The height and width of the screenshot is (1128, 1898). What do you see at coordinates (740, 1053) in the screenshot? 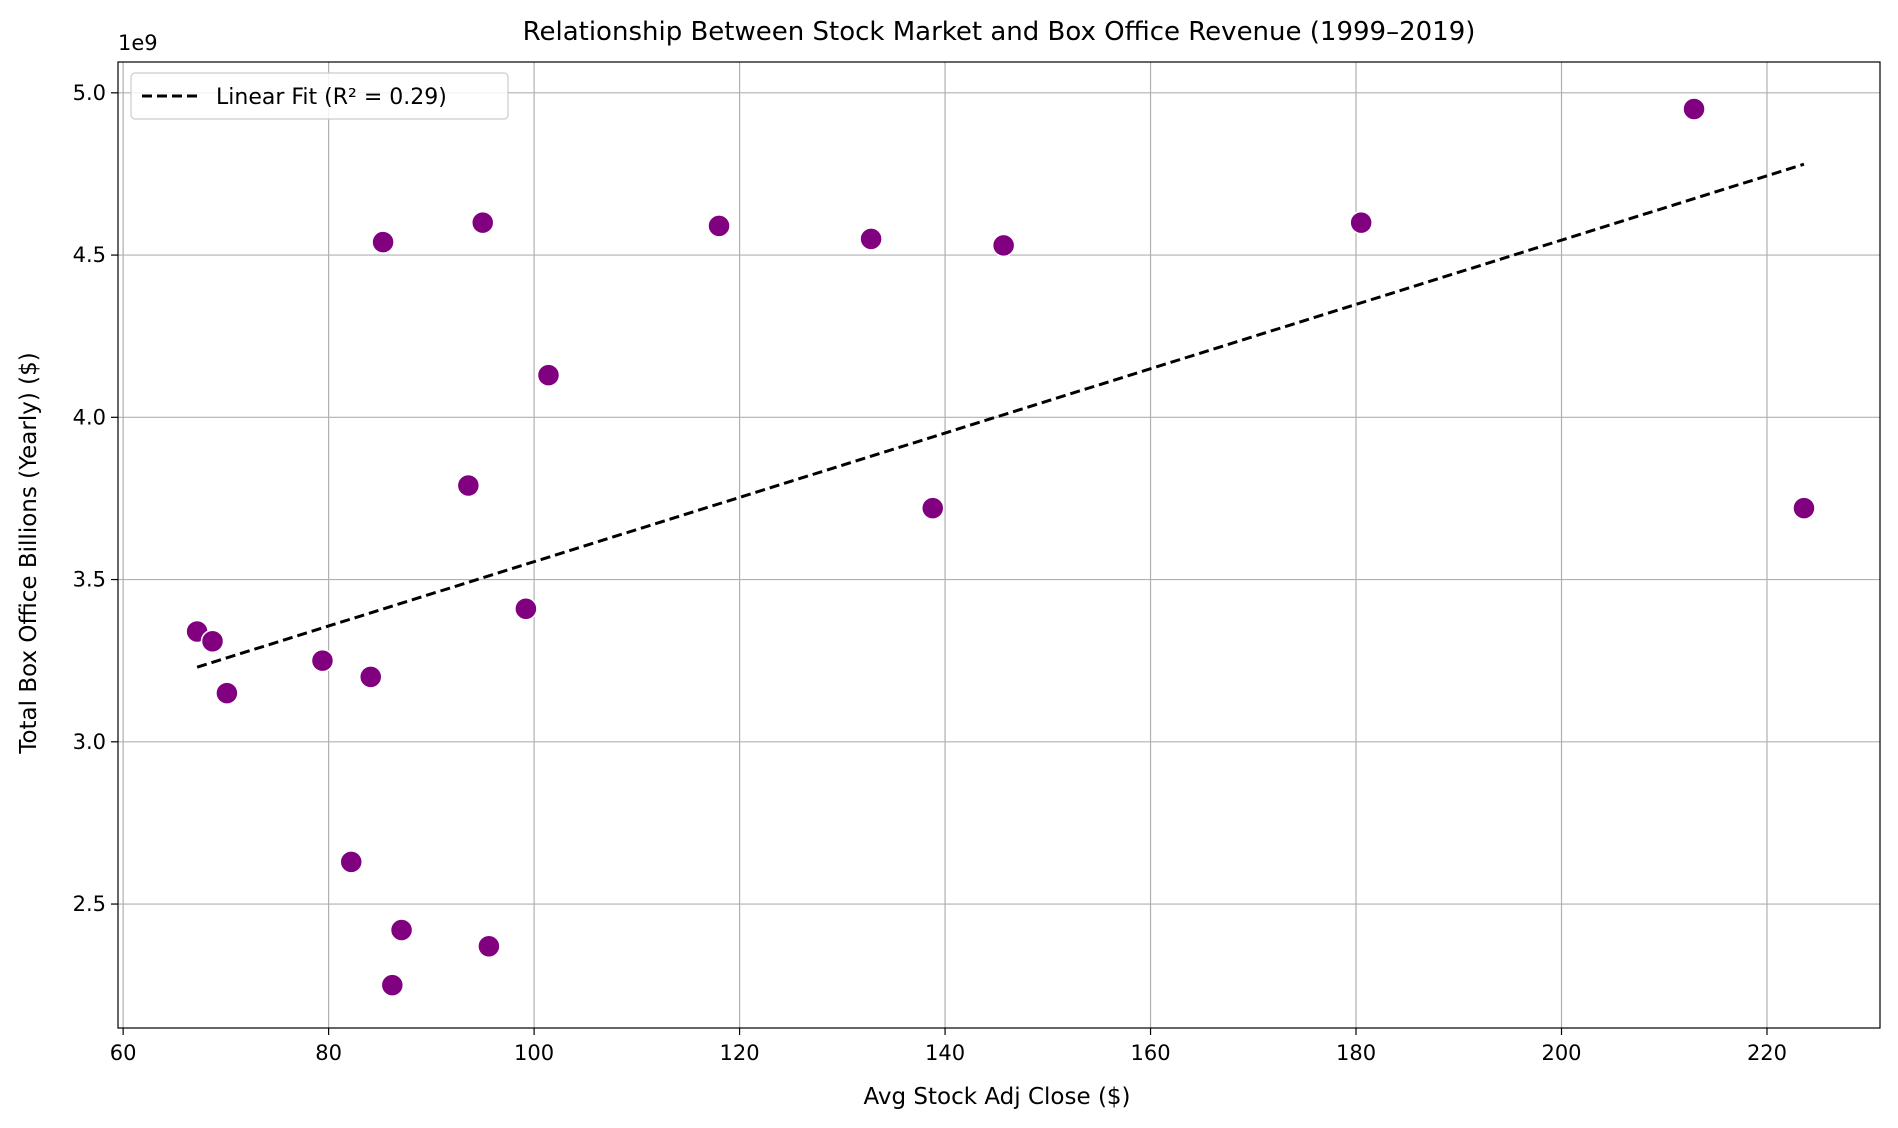
I see `x-tick-label: 120` at bounding box center [740, 1053].